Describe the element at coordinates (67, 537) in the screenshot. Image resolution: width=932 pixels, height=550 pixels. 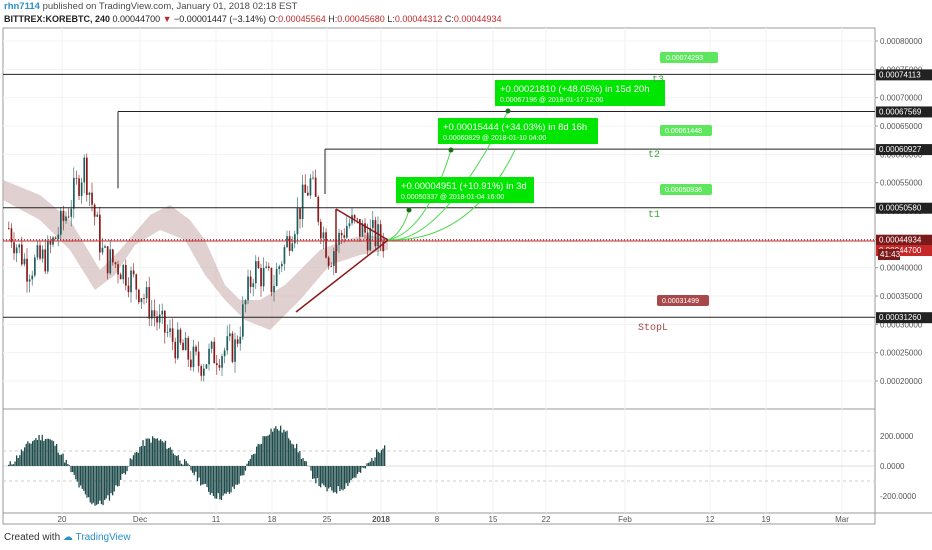
I see `tradingview-logo-icon: ☁` at that location.